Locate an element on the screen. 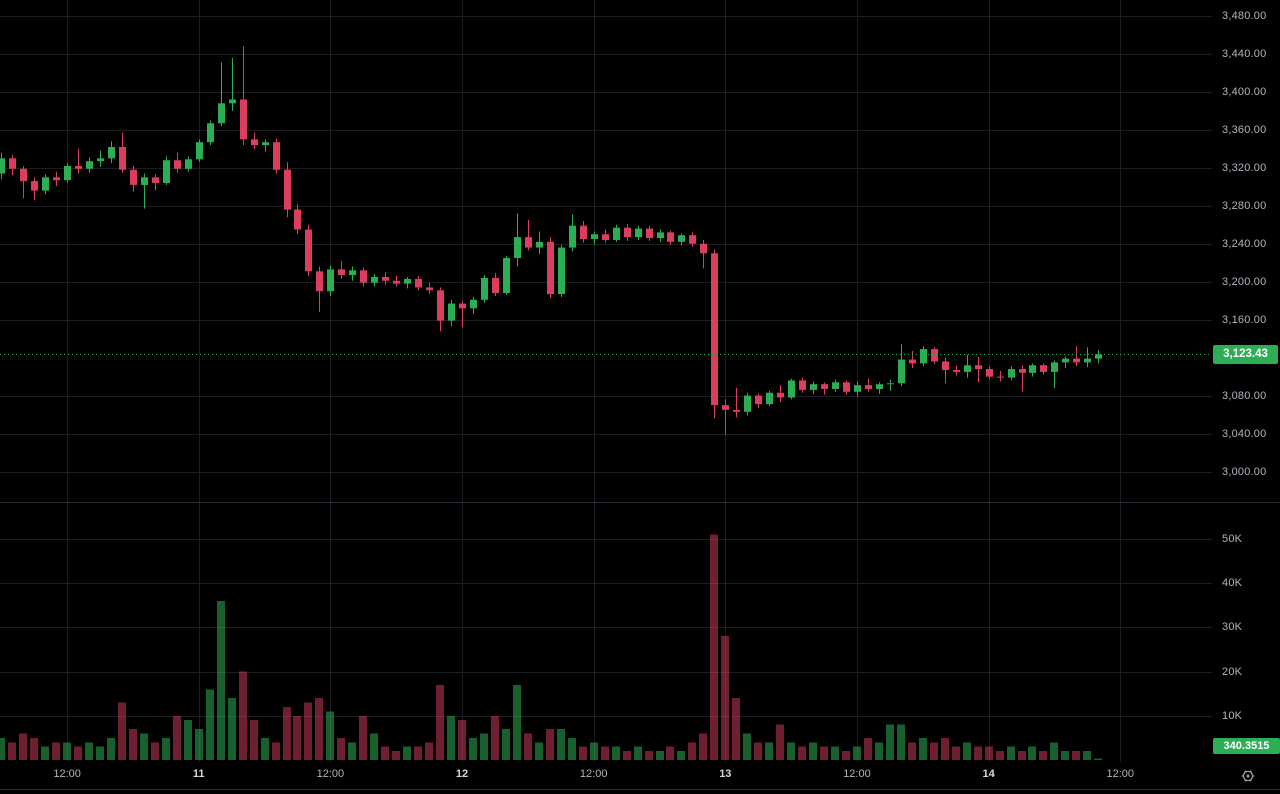 Image resolution: width=1280 pixels, height=794 pixels. price-tick-label: 3,400.00 is located at coordinates (1244, 91).